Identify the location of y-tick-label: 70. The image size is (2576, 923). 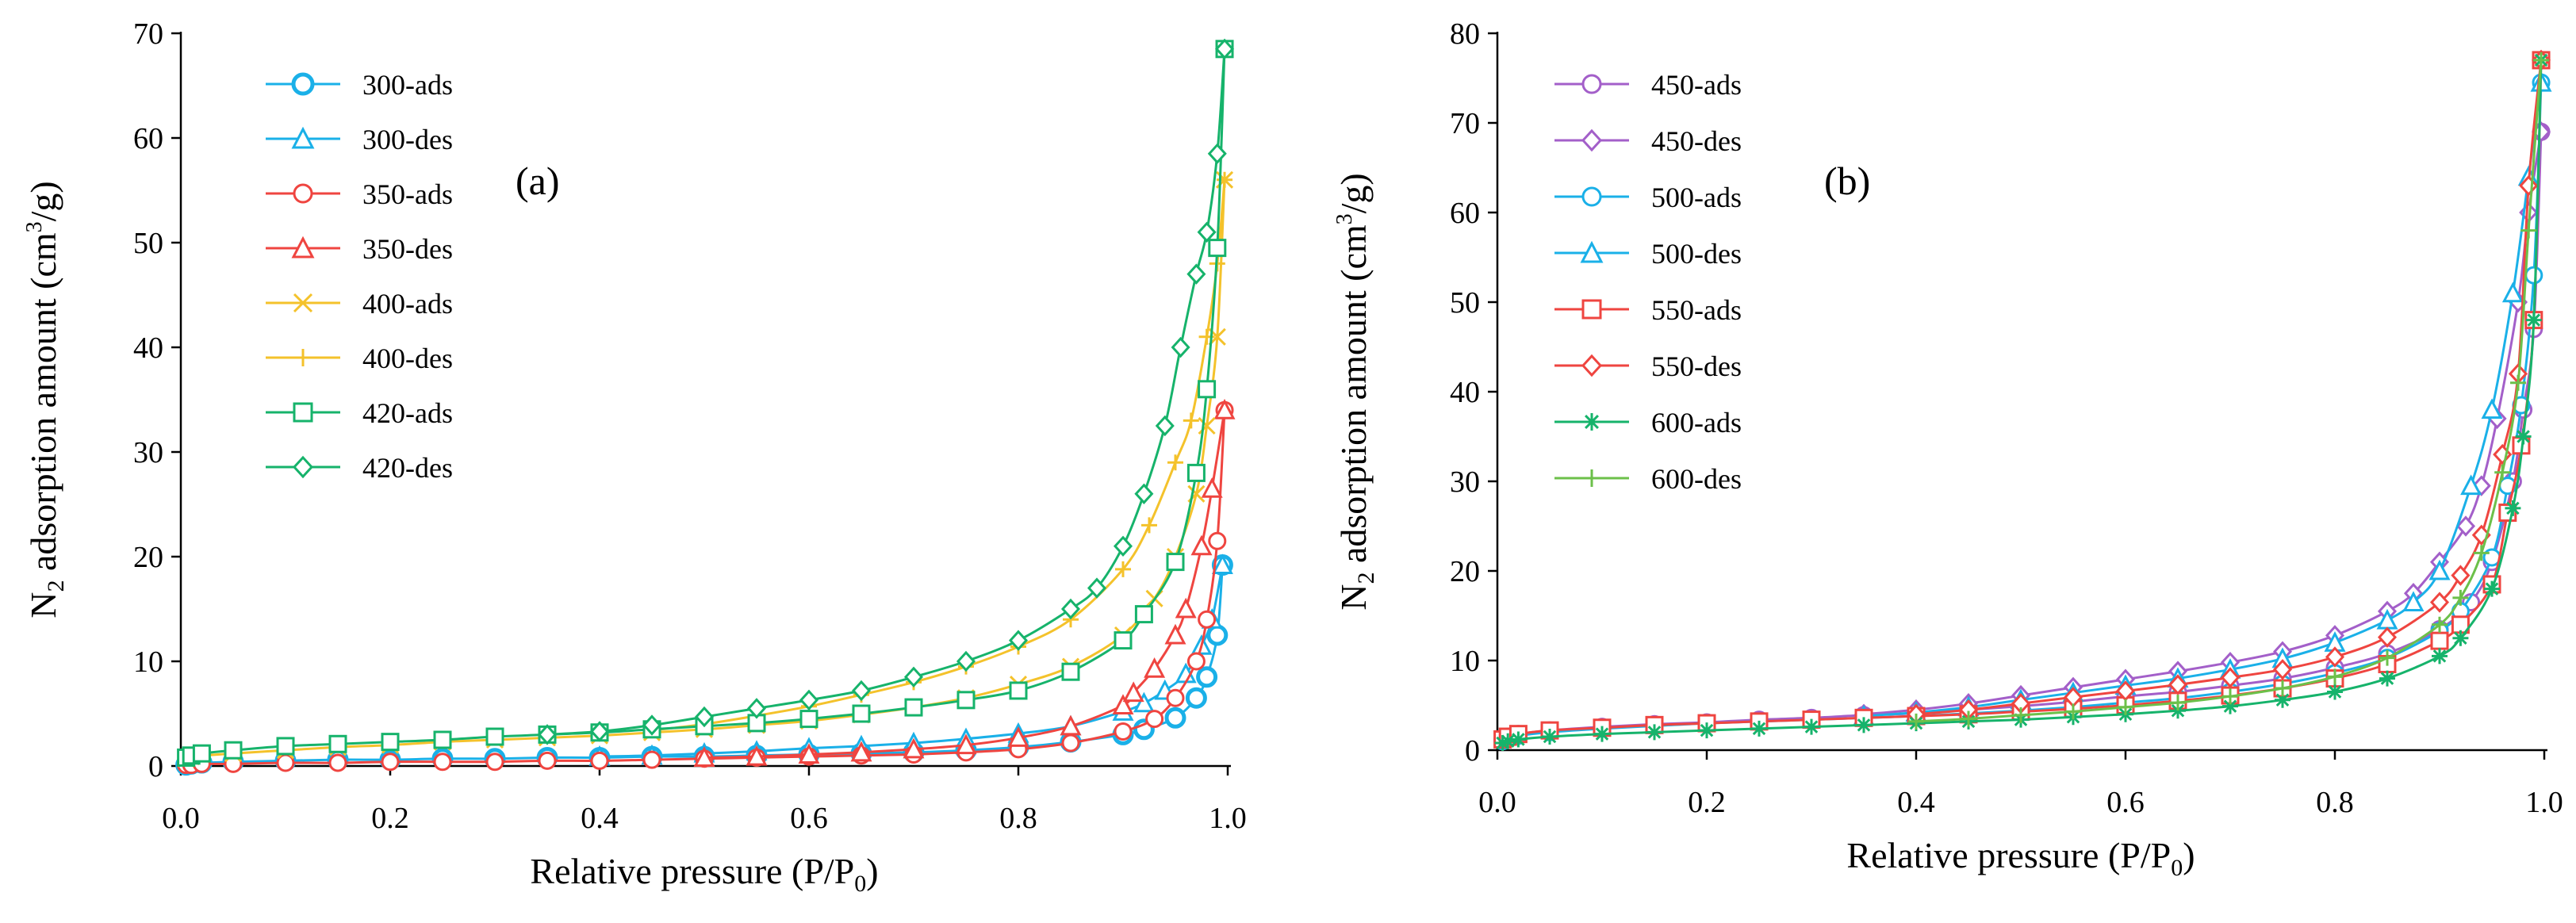
(1465, 124).